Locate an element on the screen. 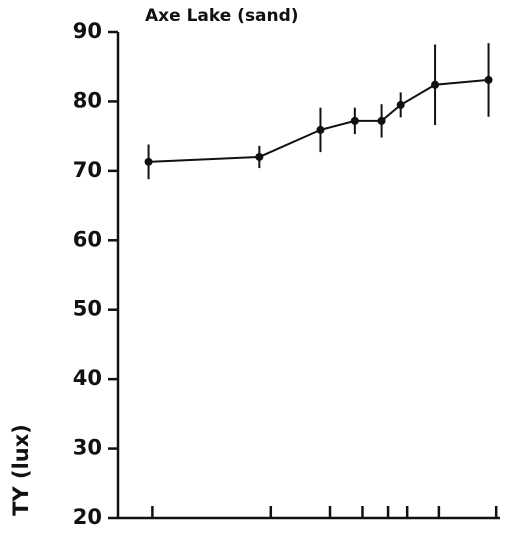 This screenshot has height=540, width=507. y-tick-label: 70 is located at coordinates (87, 170).